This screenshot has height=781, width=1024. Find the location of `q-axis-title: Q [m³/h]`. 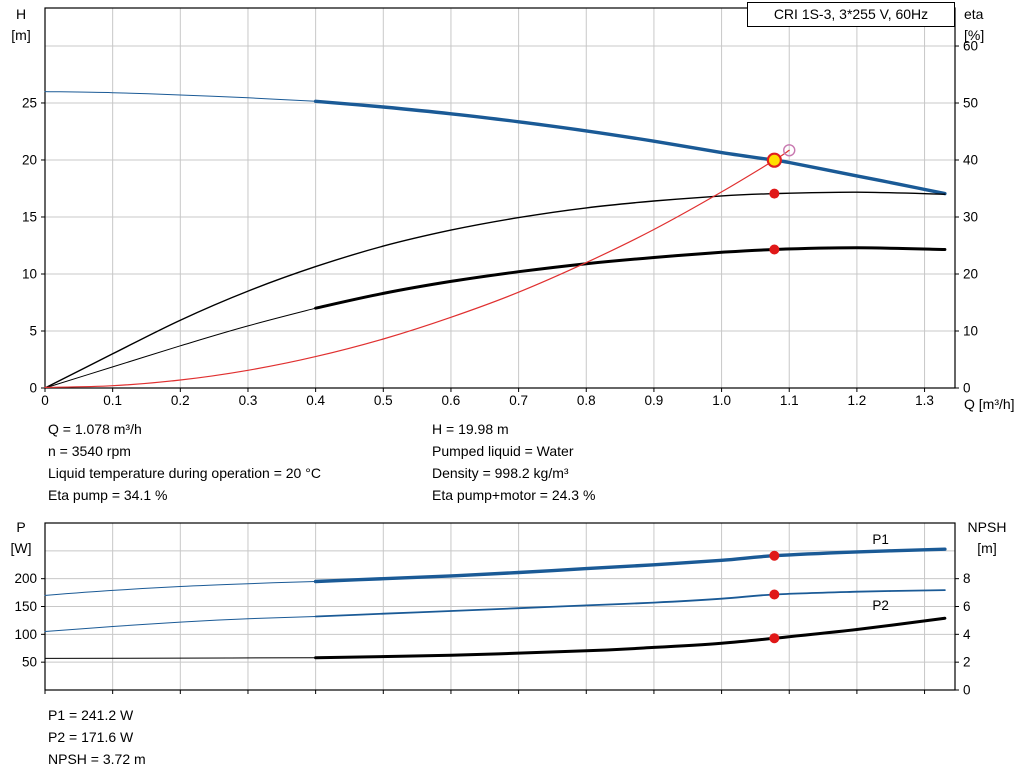

q-axis-title: Q [m³/h] is located at coordinates (994, 404).